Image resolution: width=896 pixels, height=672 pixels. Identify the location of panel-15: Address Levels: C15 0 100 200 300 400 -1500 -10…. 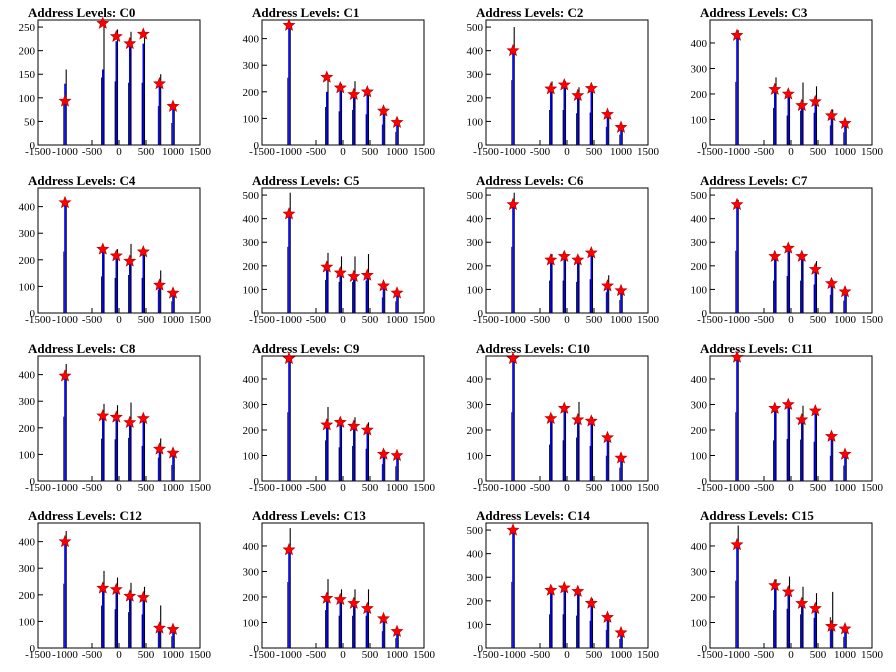
(787, 584).